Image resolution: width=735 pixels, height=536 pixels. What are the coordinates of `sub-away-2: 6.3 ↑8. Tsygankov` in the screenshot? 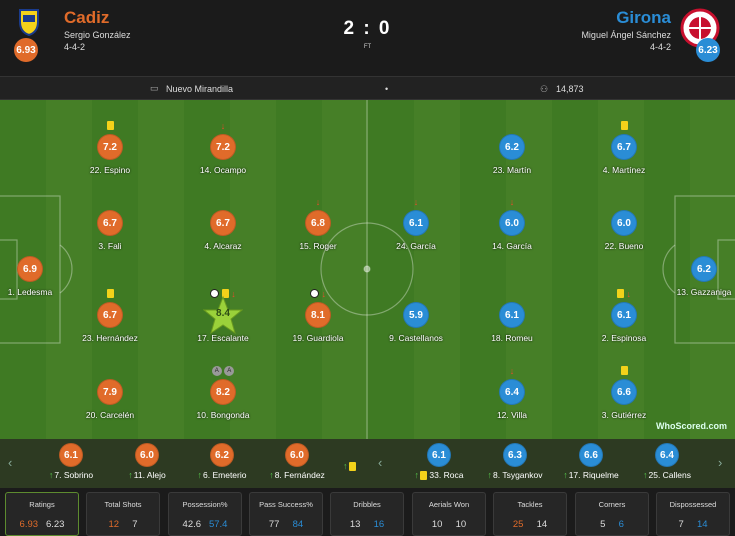 It's located at (515, 461).